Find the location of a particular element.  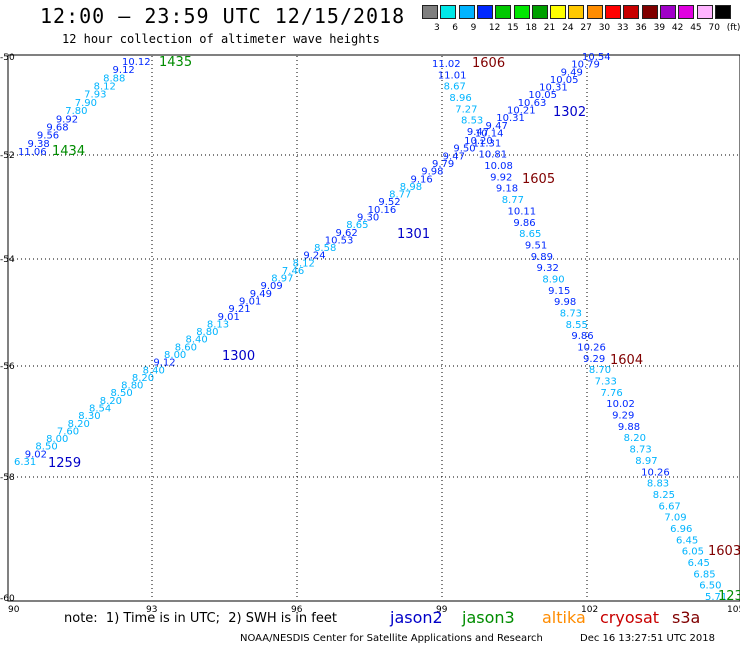

scale-label: 36 is located at coordinates (641, 28).